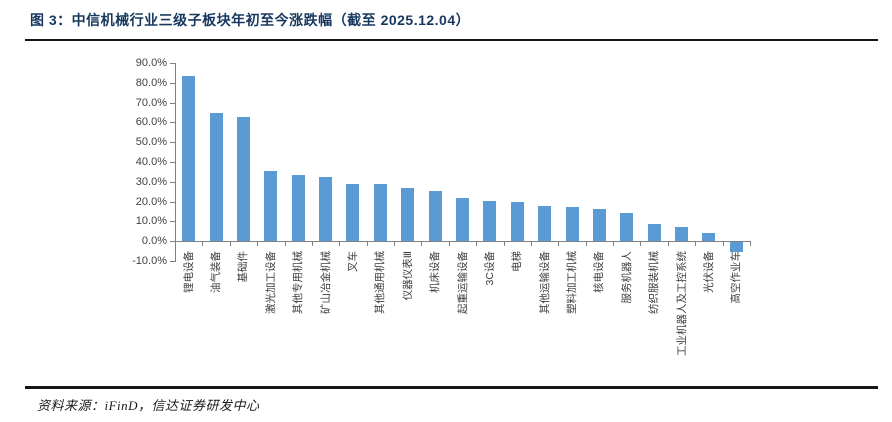 The image size is (892, 422). I want to click on x-category-label-text: 激光加工设备, so click(270, 283).